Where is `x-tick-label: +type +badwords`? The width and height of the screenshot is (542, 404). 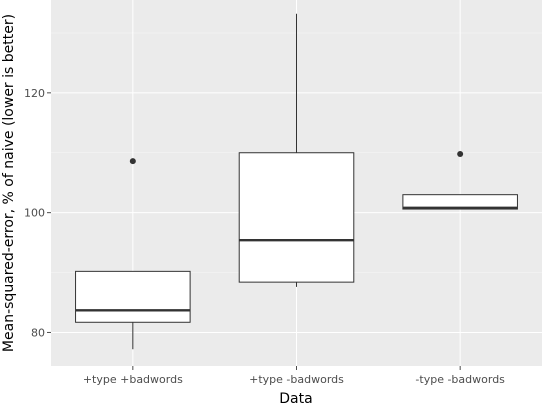
x-tick-label: +type +badwords is located at coordinates (133, 379).